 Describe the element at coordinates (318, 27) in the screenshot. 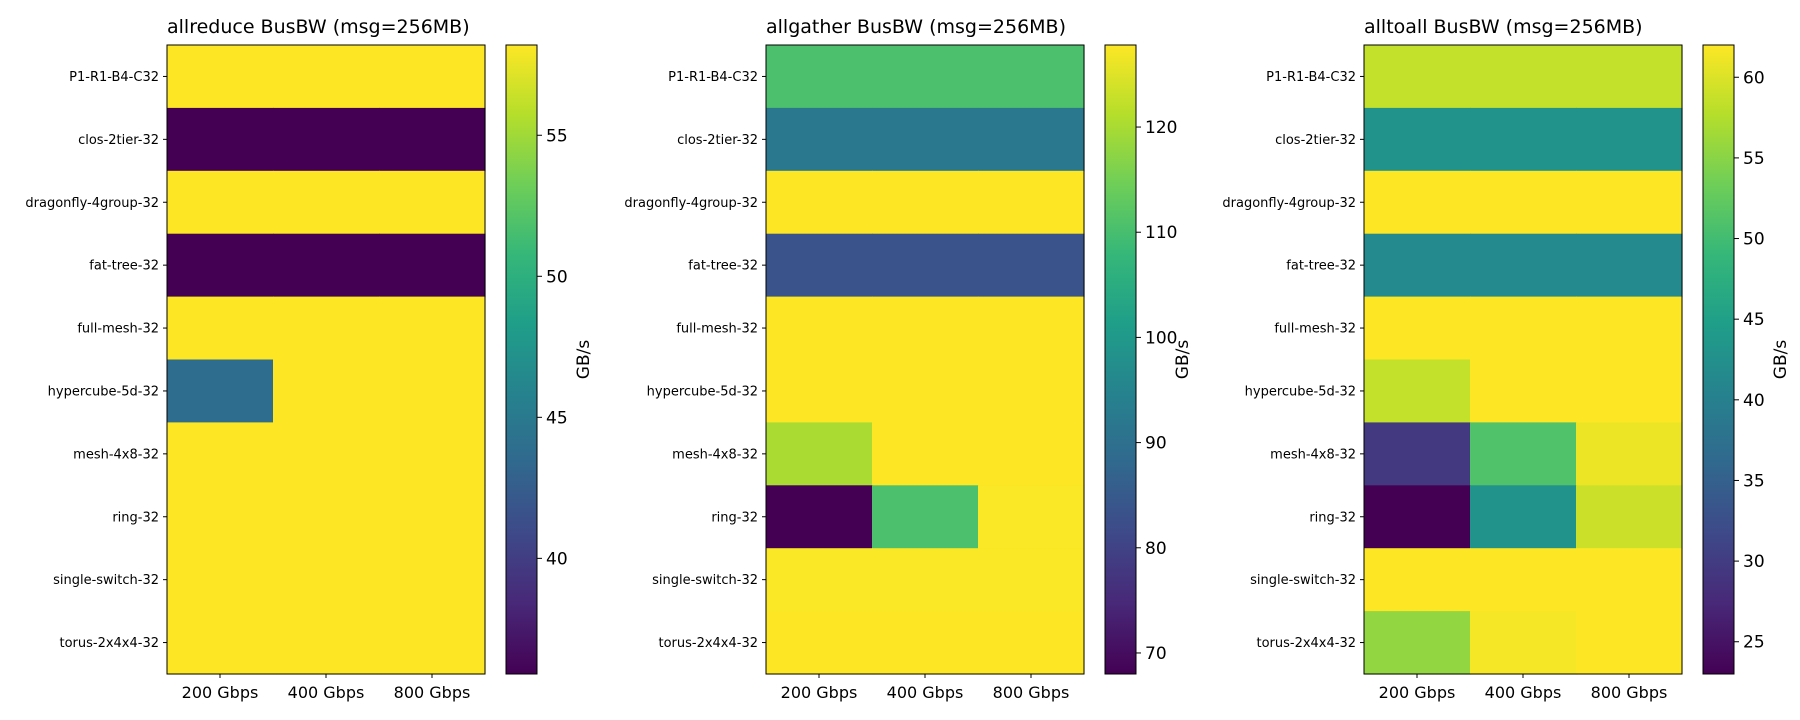

I see `chart-title: allreduce BusBW (msg=256MB)` at that location.